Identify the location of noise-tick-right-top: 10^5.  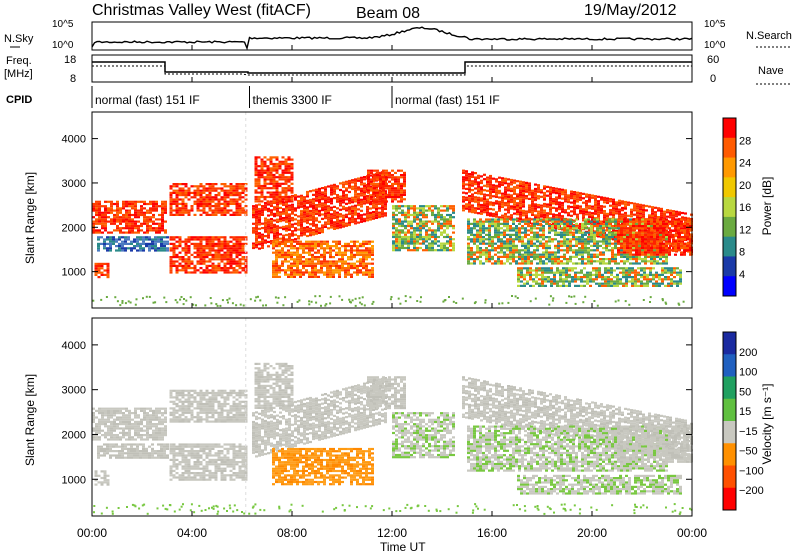
(715, 24).